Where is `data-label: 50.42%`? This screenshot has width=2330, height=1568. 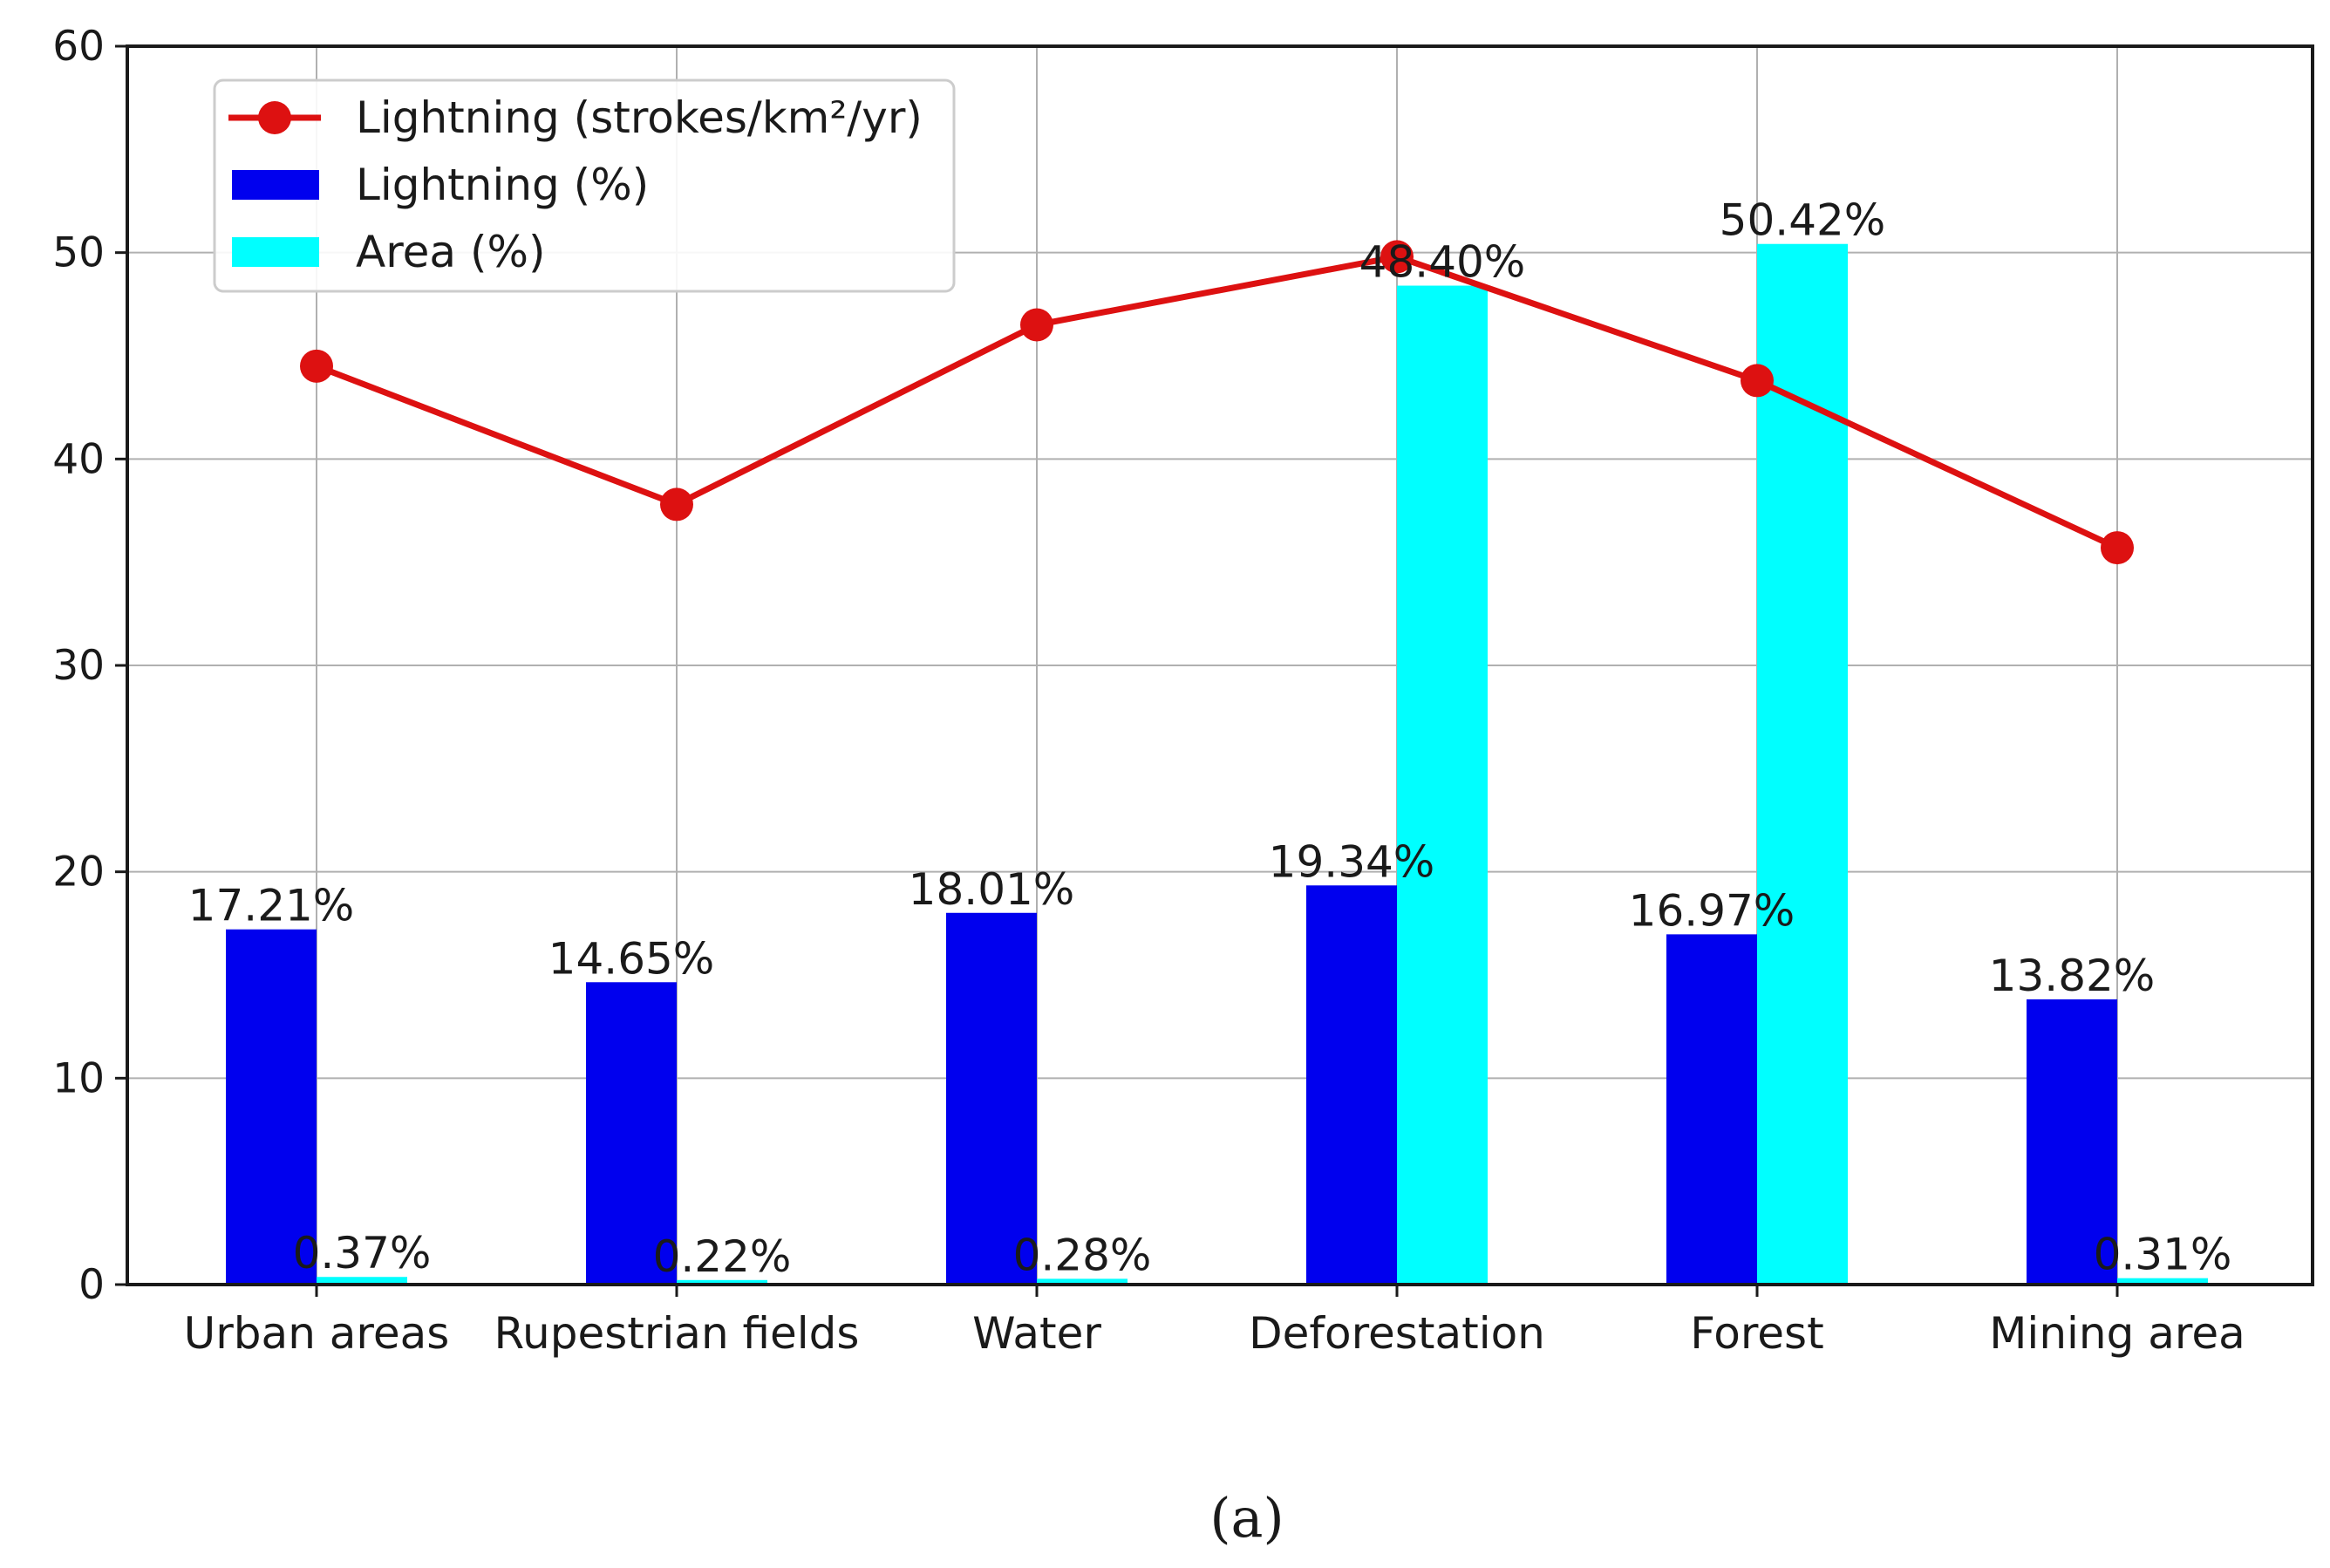 data-label: 50.42% is located at coordinates (1803, 220).